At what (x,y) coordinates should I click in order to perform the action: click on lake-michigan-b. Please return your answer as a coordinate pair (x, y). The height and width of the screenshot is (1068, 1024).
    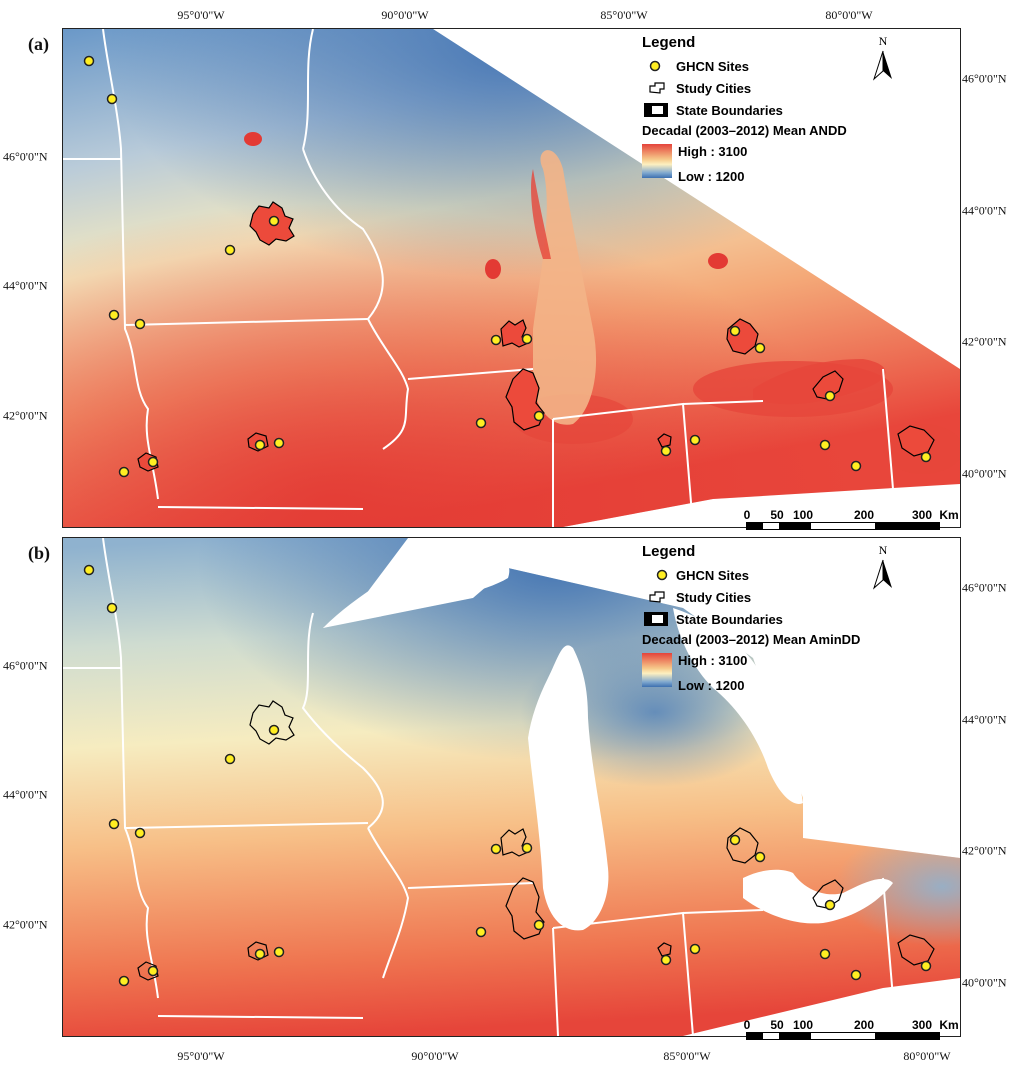
    Looking at the image, I should click on (568, 788).